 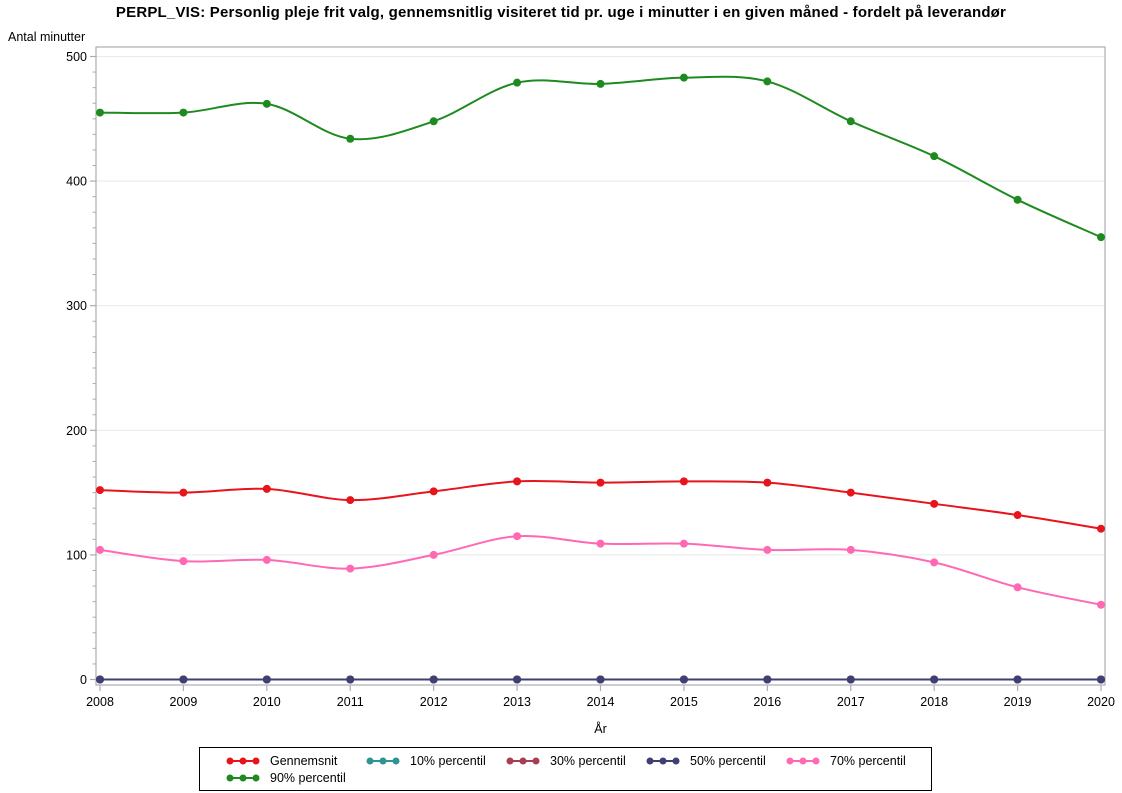 What do you see at coordinates (868, 760) in the screenshot?
I see `legend-label: 70% percentil` at bounding box center [868, 760].